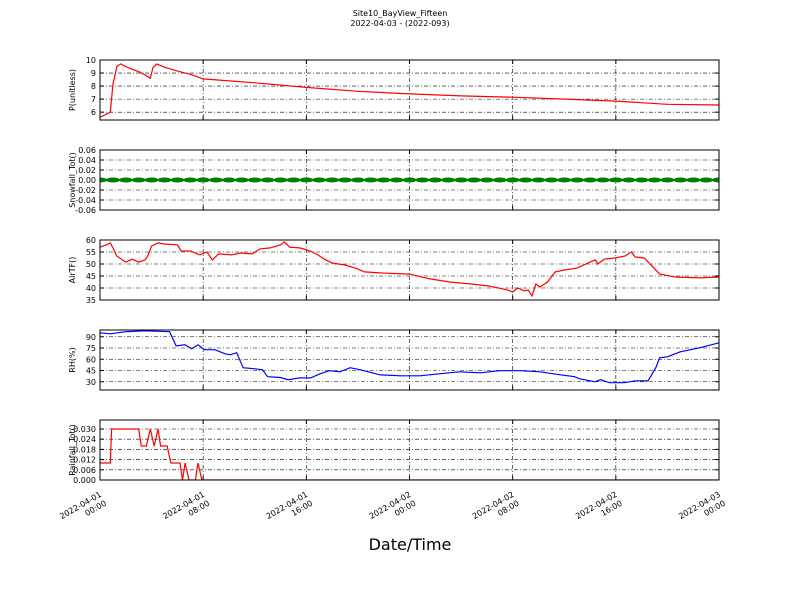 This screenshot has height=600, width=800. I want to click on x-tick-label: 2022-04-0108:00, so click(186, 510).